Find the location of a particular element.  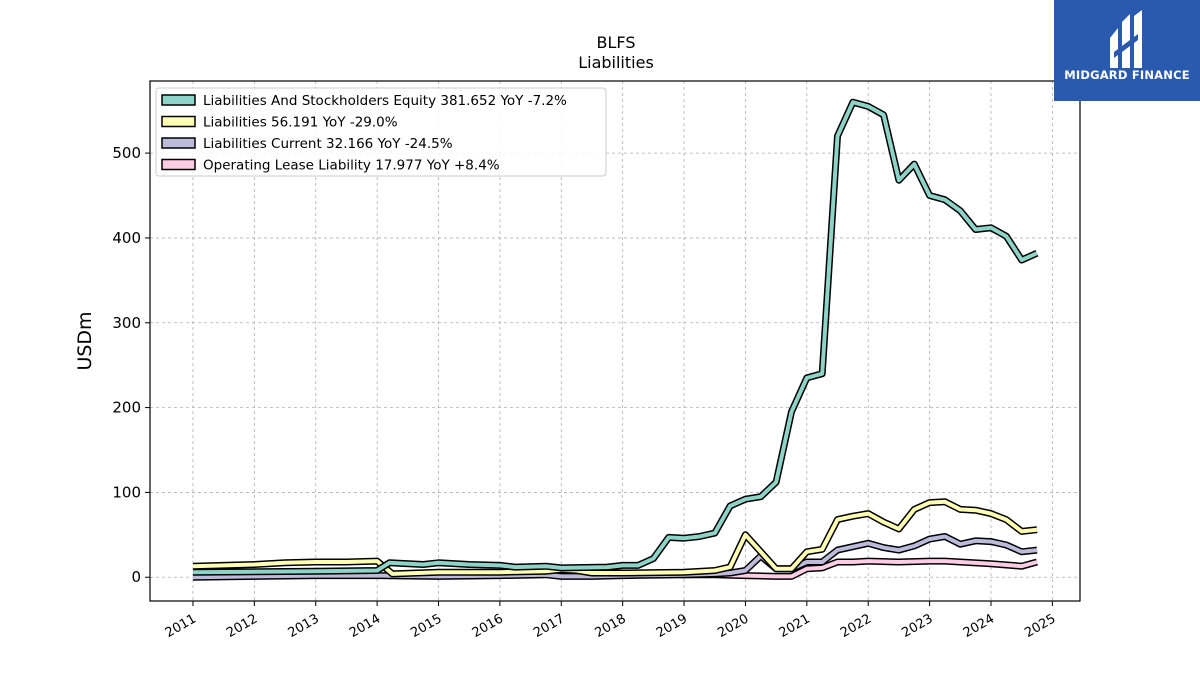

x-tick-label: 2013 is located at coordinates (304, 626).